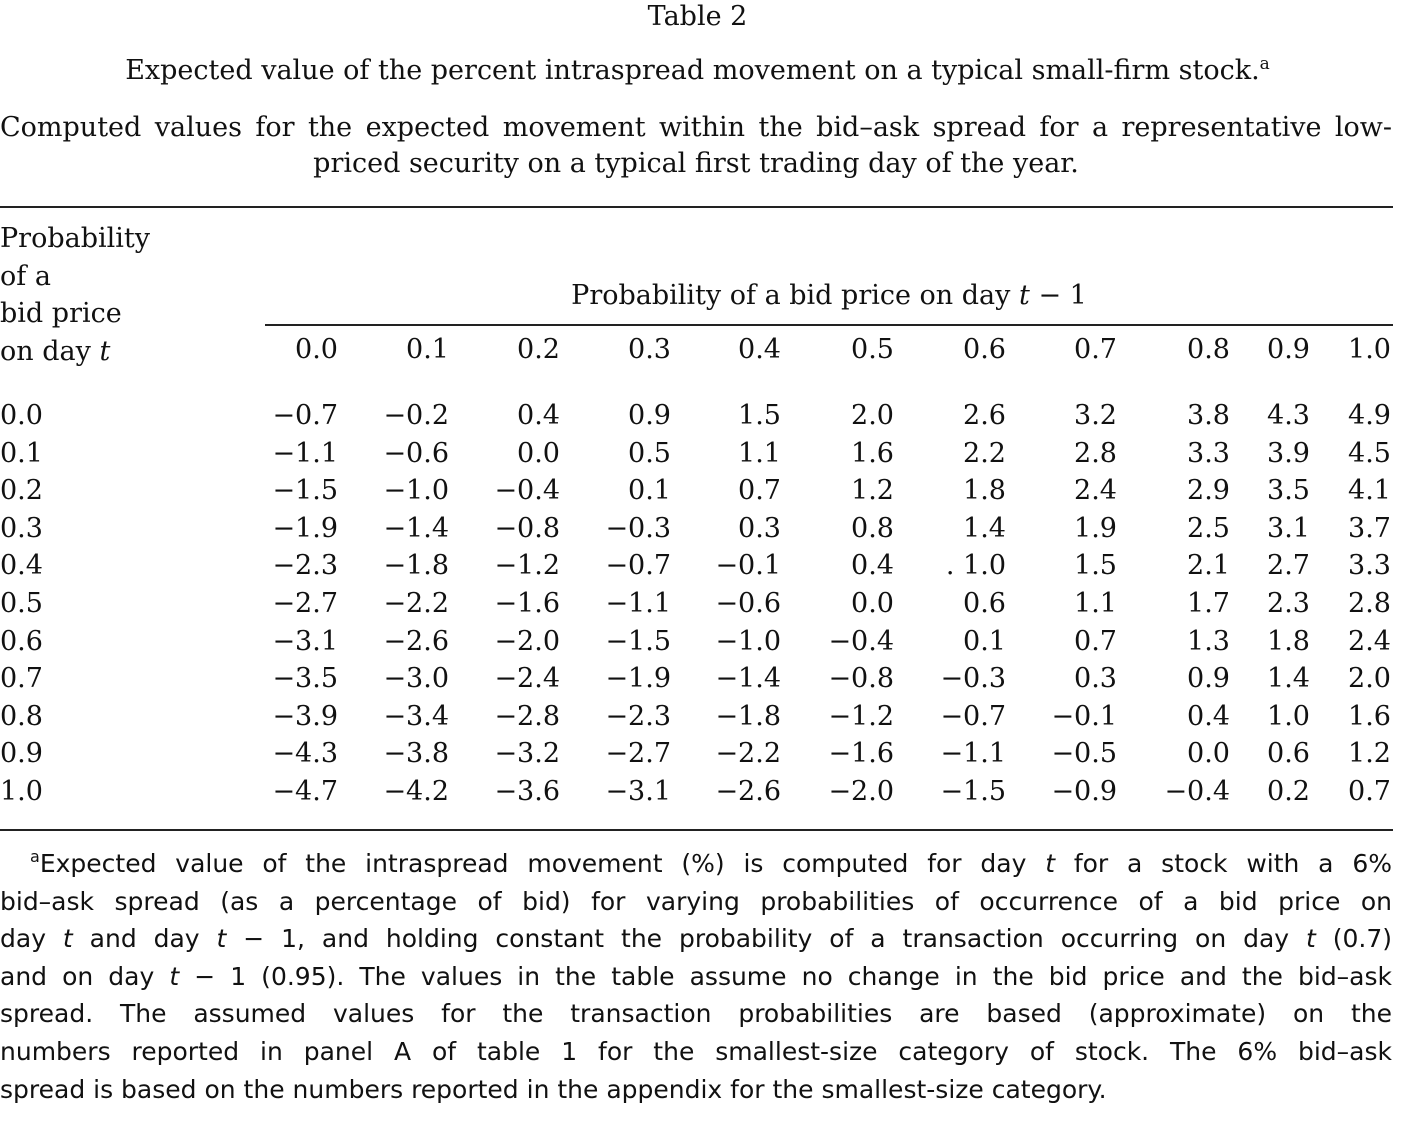  I want to click on table-cell: 1.2, so click(1369, 754).